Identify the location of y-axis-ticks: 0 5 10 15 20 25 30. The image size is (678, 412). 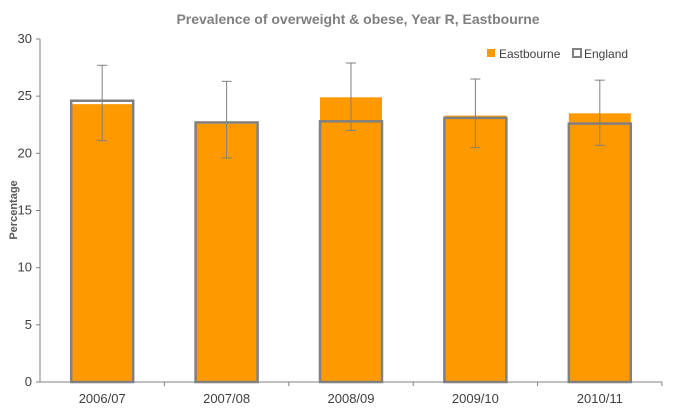
(29, 210).